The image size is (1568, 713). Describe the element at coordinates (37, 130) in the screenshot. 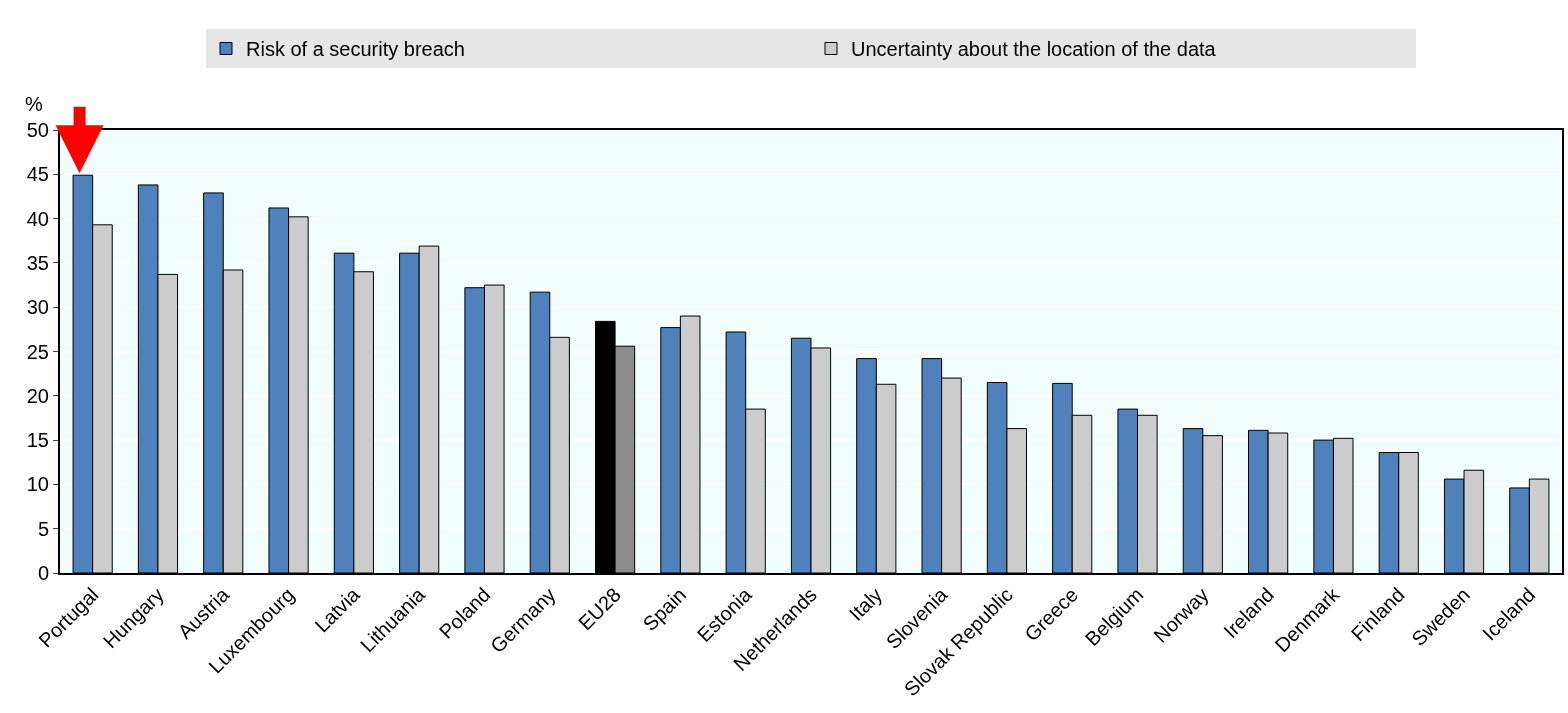

I see `y-tick-label: 50` at that location.